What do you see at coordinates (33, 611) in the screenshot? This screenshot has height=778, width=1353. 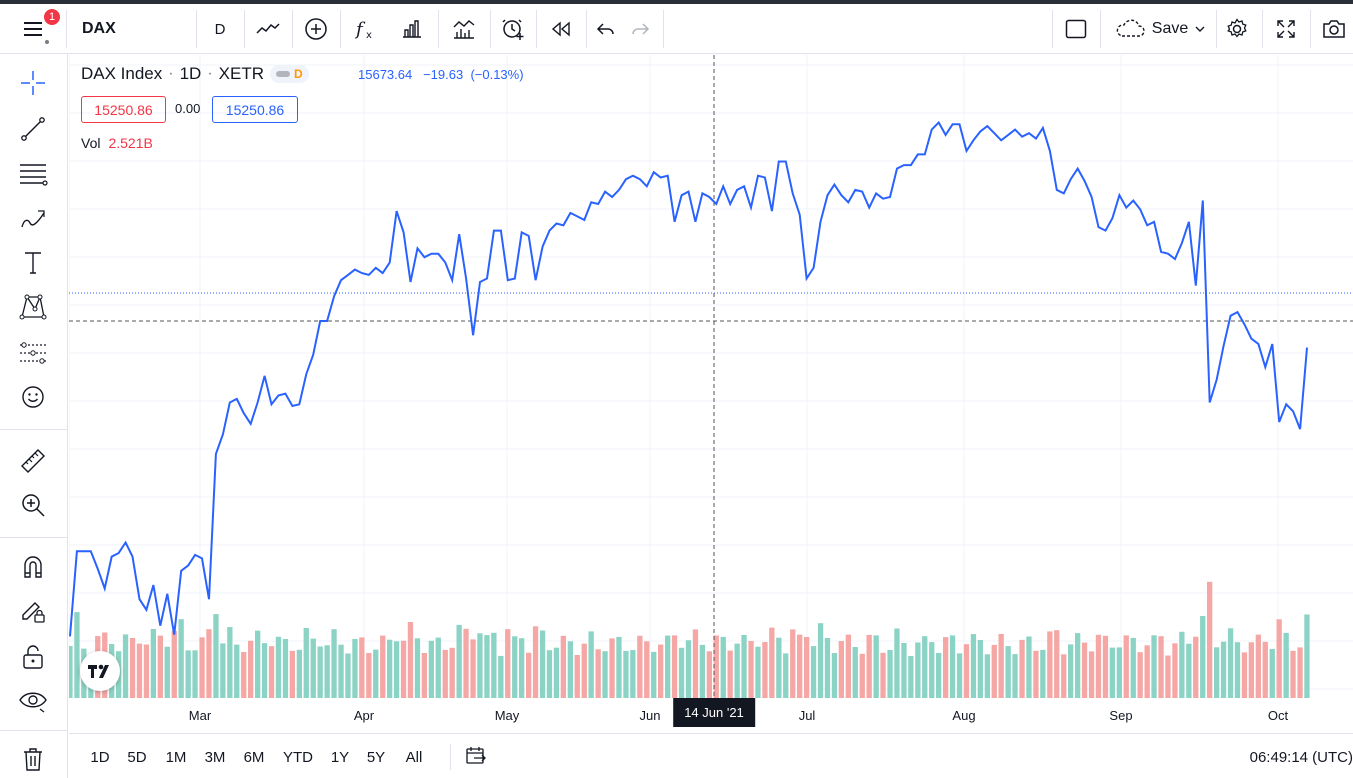 I see `stay-drawing-tool` at bounding box center [33, 611].